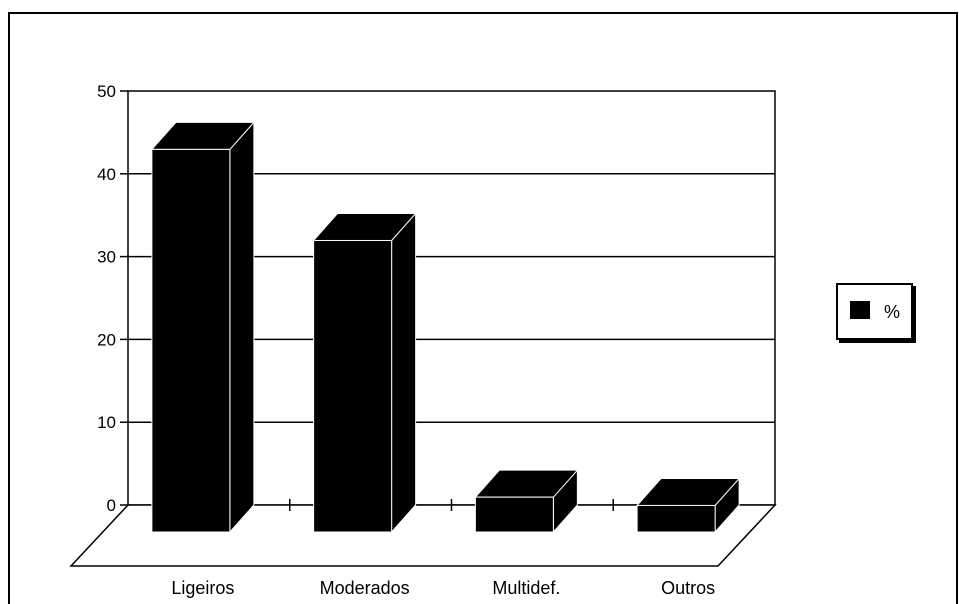 The image size is (959, 604). What do you see at coordinates (688, 588) in the screenshot?
I see `x-tick-label: Outros` at bounding box center [688, 588].